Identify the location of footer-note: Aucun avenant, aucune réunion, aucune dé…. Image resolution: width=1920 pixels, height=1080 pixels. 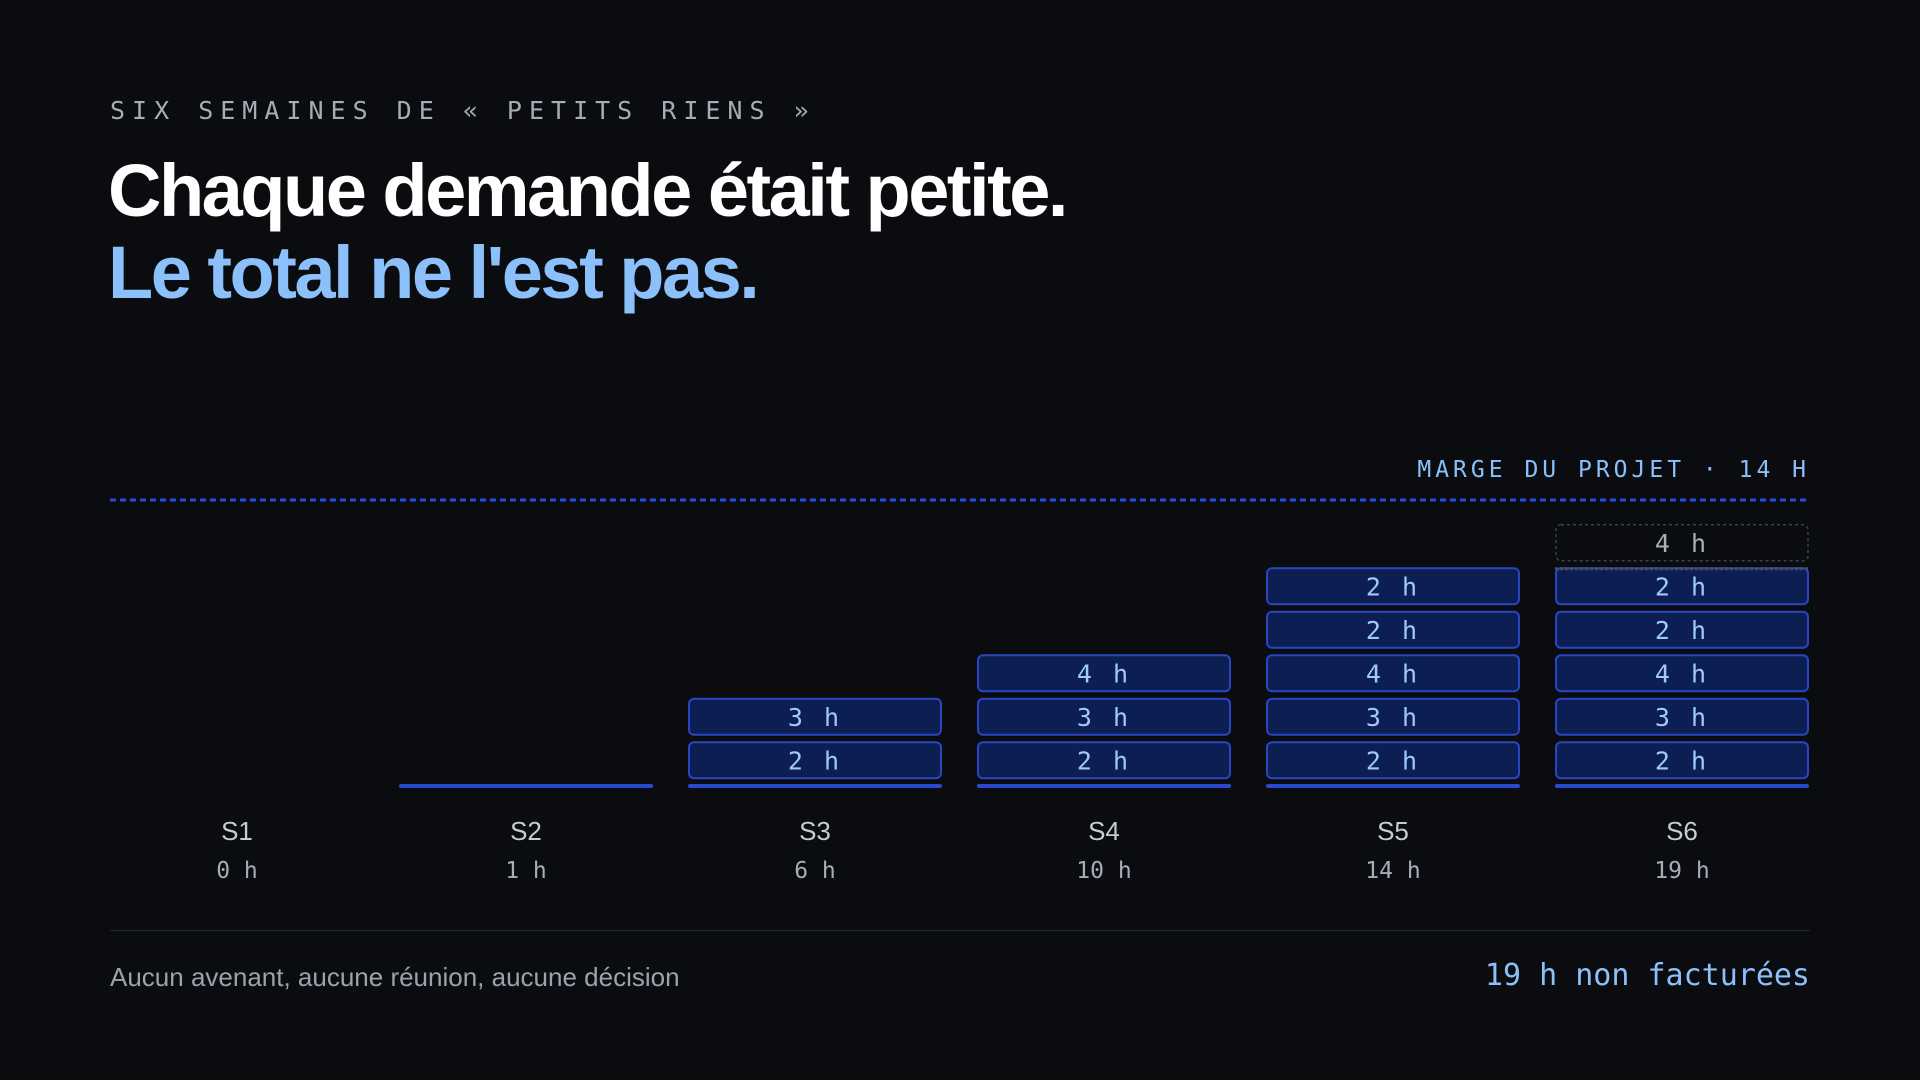
(395, 977).